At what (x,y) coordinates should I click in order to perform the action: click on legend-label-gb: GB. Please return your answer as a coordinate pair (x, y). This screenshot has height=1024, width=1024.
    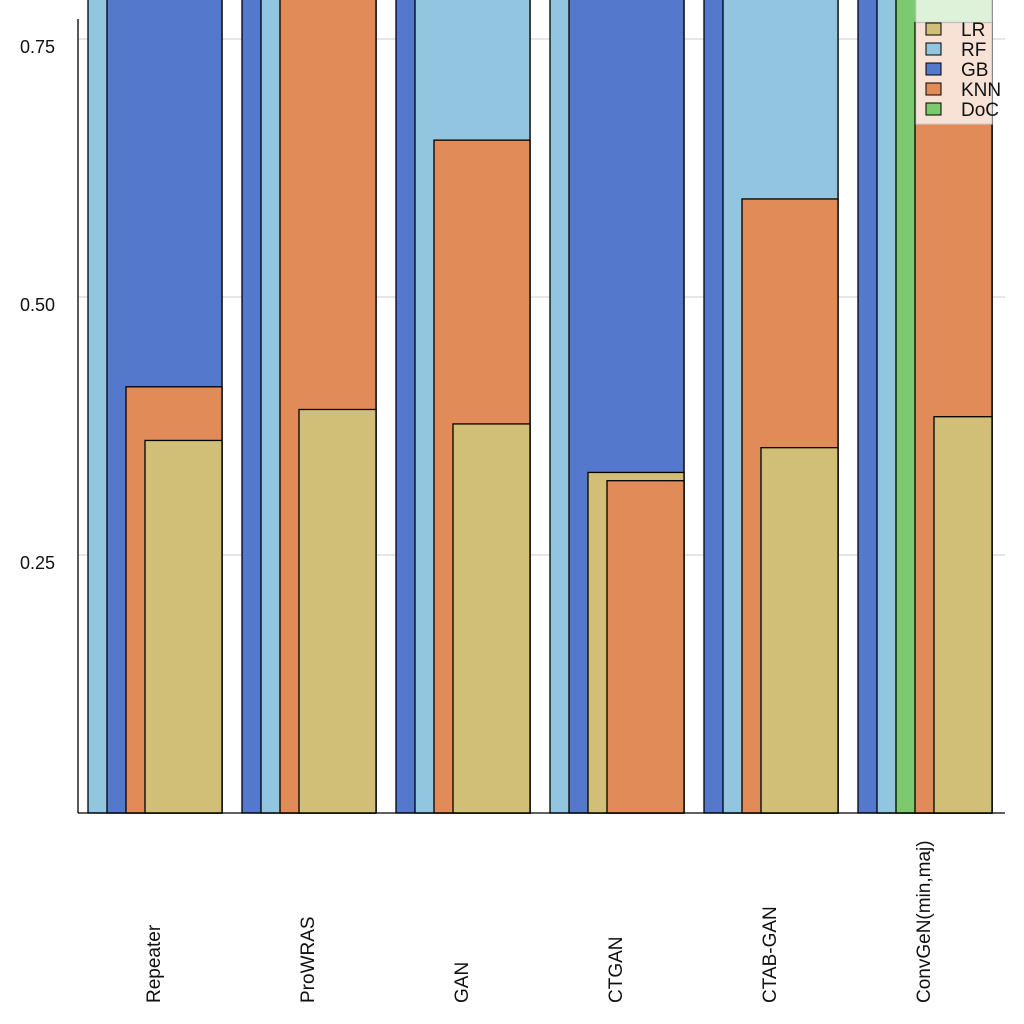
    Looking at the image, I should click on (974, 70).